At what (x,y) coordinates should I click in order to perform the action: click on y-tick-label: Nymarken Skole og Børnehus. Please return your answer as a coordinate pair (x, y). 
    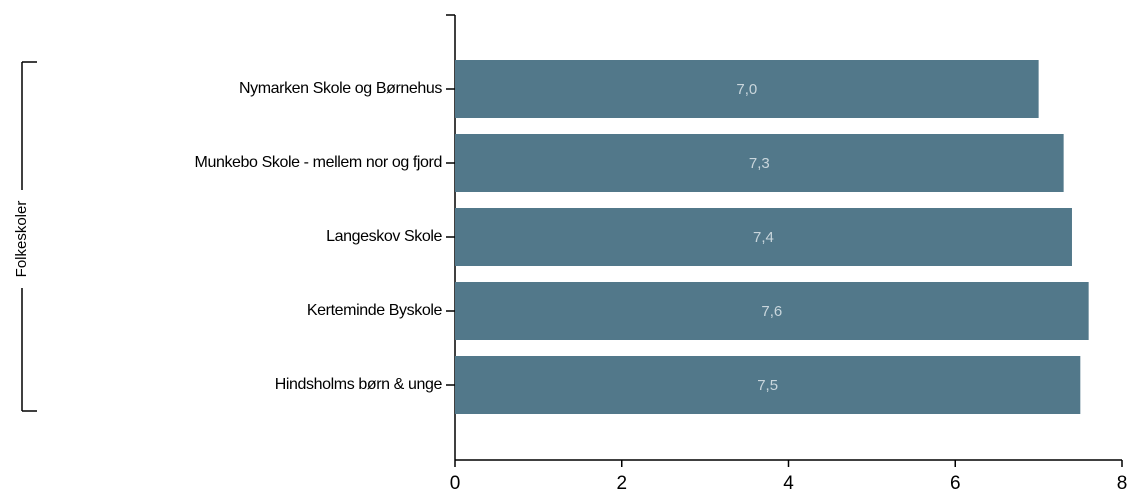
    Looking at the image, I should click on (340, 88).